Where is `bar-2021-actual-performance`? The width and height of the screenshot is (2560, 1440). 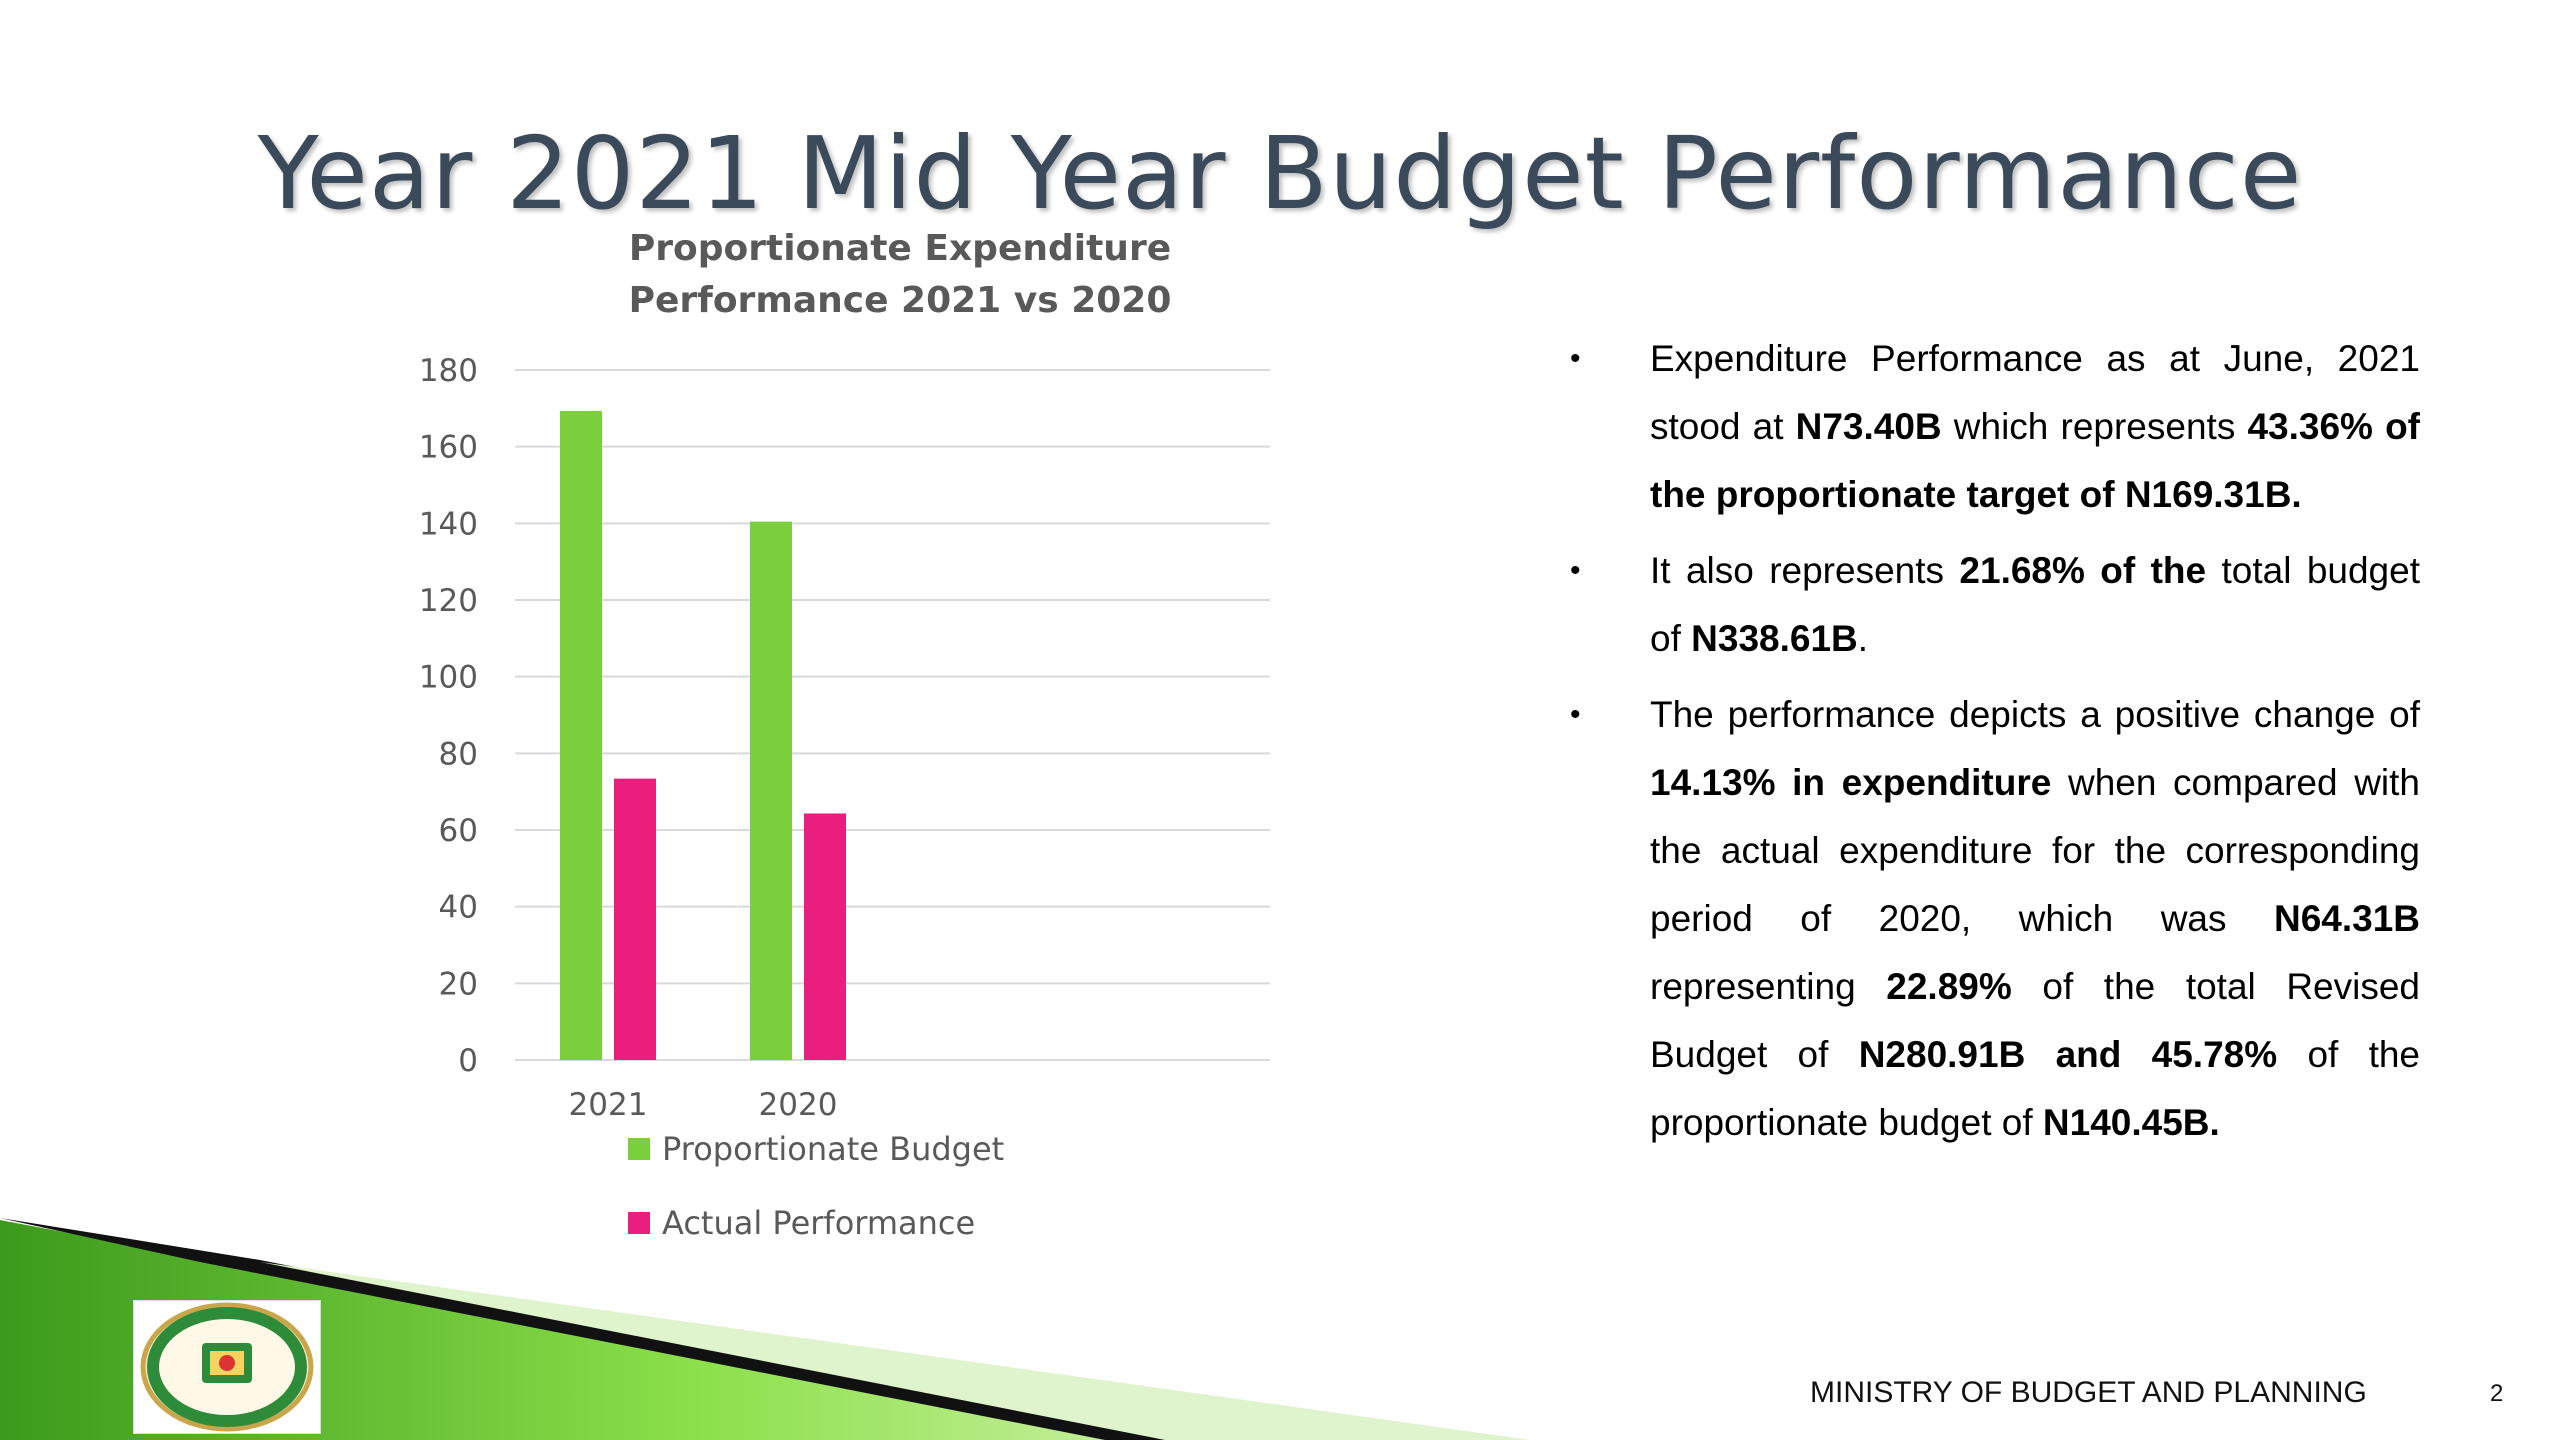
bar-2021-actual-performance is located at coordinates (635, 919).